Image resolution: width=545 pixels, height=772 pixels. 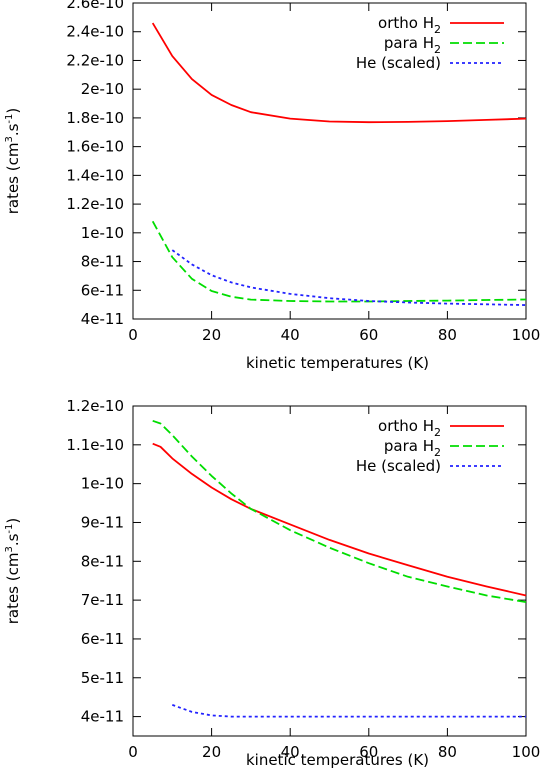 What do you see at coordinates (102, 678) in the screenshot?
I see `y-tick-label: 5e-11` at bounding box center [102, 678].